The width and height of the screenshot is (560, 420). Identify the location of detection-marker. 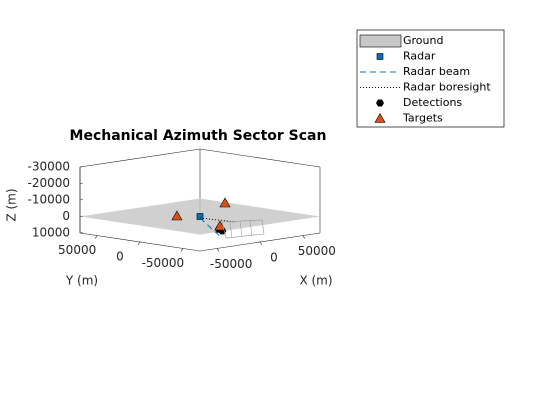
(380, 103).